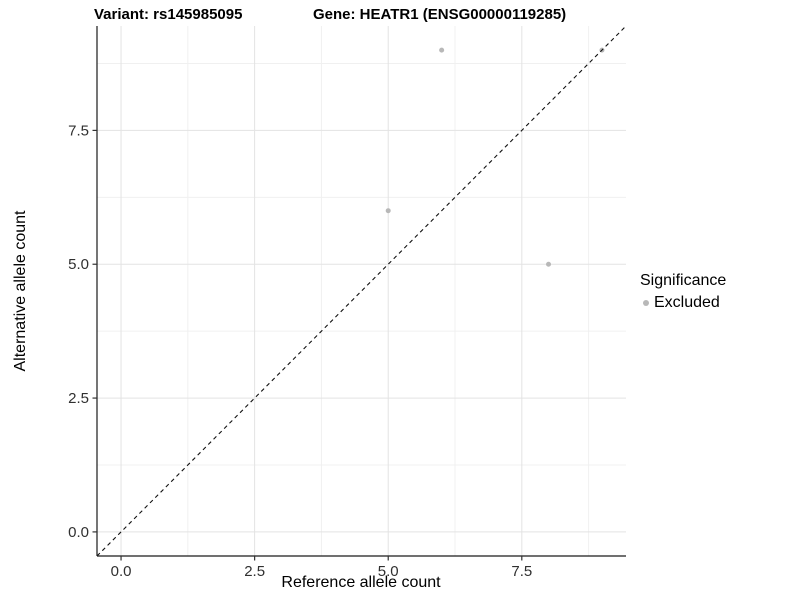 This screenshot has width=800, height=600. Describe the element at coordinates (168, 14) in the screenshot. I see `variant-title: Variant: rs145985095` at that location.